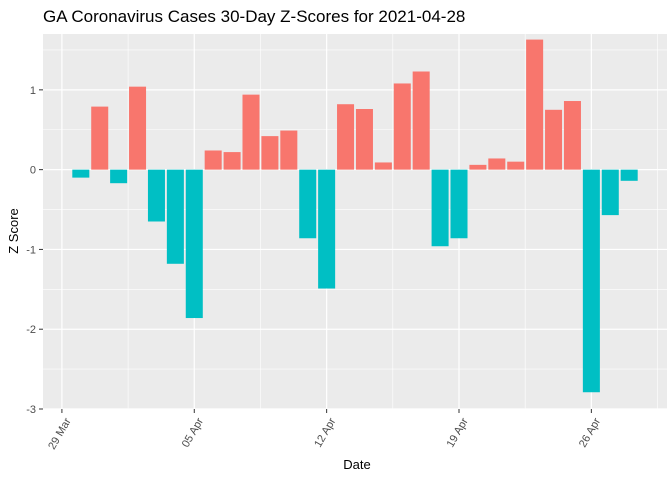 Image resolution: width=672 pixels, height=480 pixels. What do you see at coordinates (13, 231) in the screenshot?
I see `y-axis-title: Z Score` at bounding box center [13, 231].